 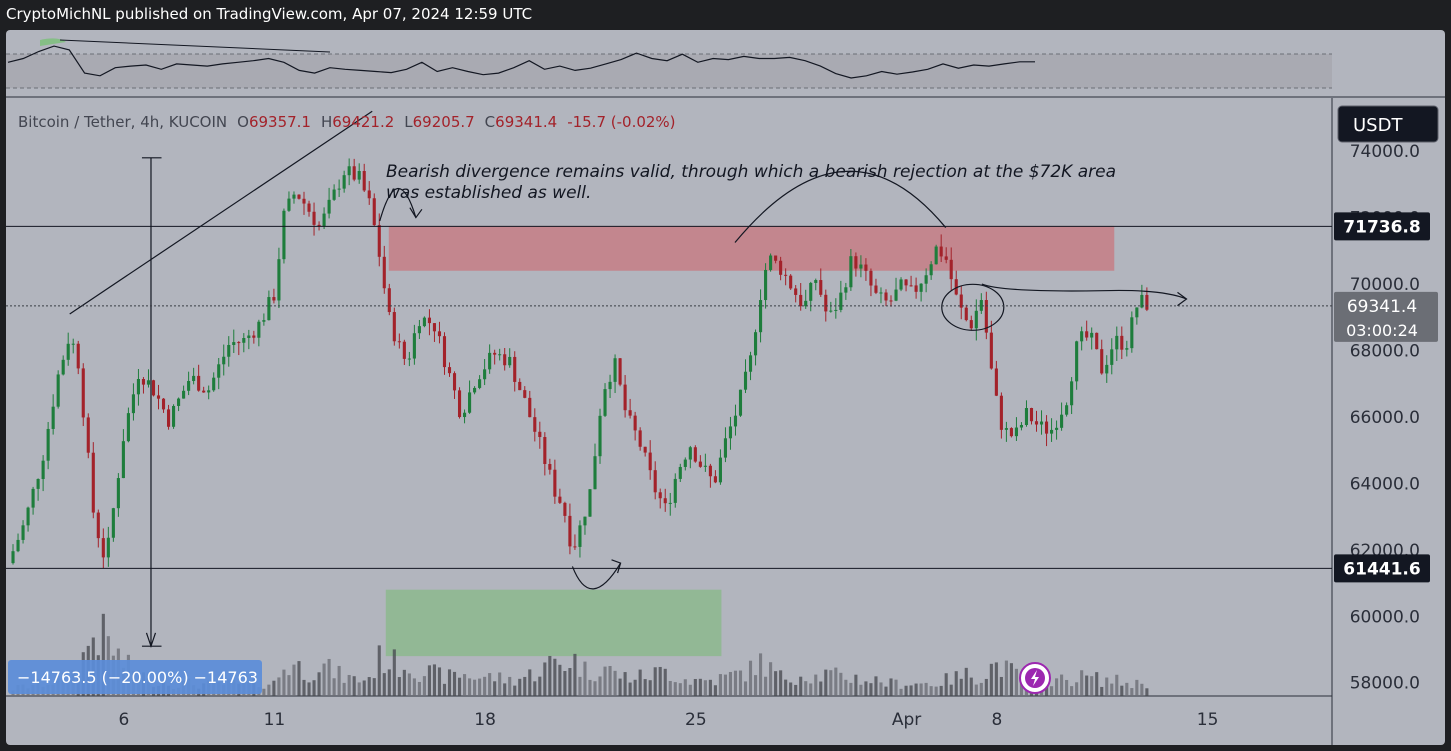 I want to click on time-tick-label: 6, so click(x=123, y=720).